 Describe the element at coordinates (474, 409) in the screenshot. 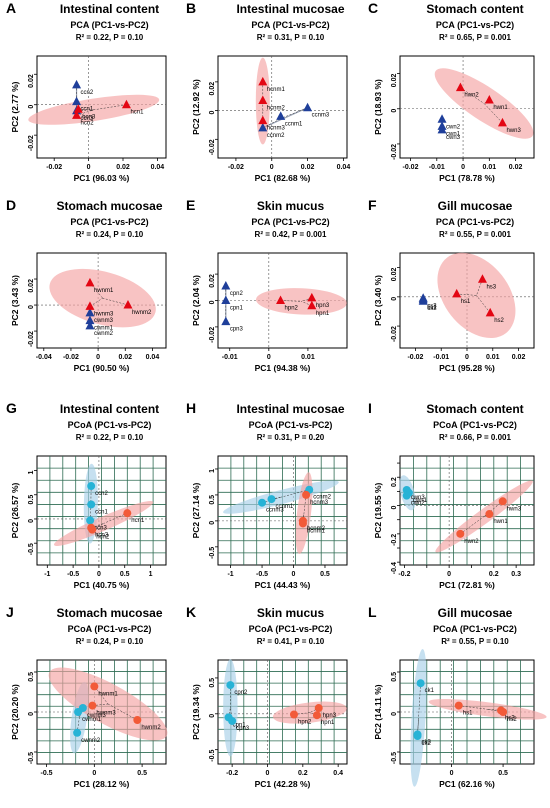

I see `panel-title: Stomach content` at that location.